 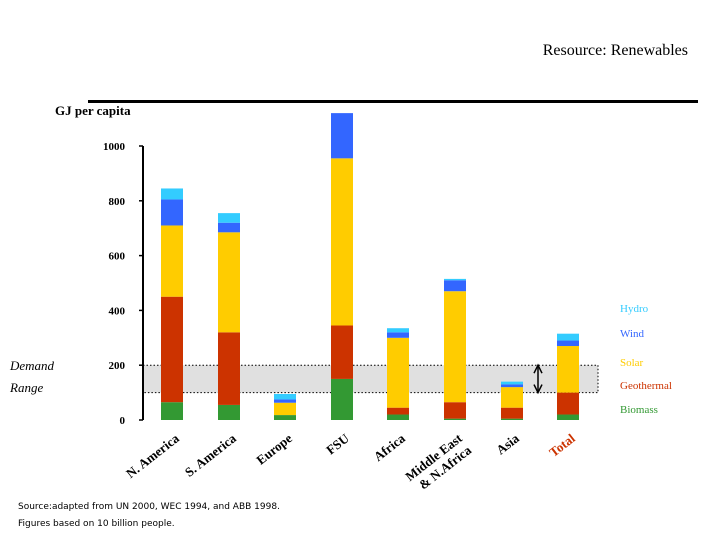 What do you see at coordinates (117, 202) in the screenshot?
I see `y-tick-label: 800` at bounding box center [117, 202].